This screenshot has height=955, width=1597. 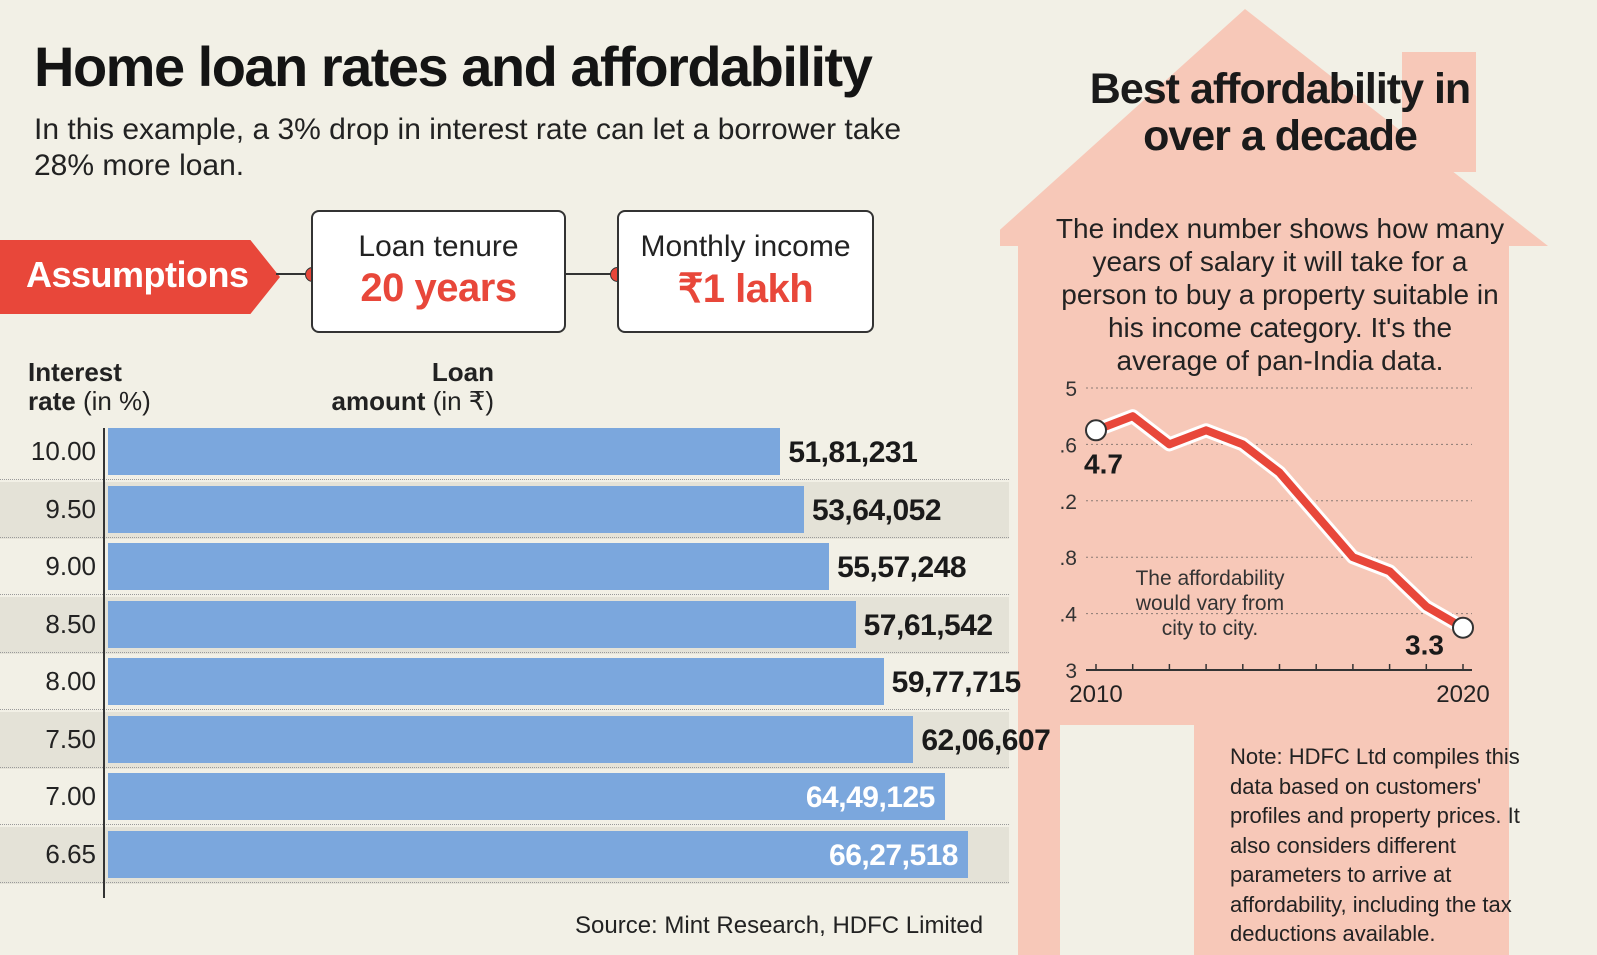 I want to click on y-tick-label: 3, so click(x=1071, y=671).